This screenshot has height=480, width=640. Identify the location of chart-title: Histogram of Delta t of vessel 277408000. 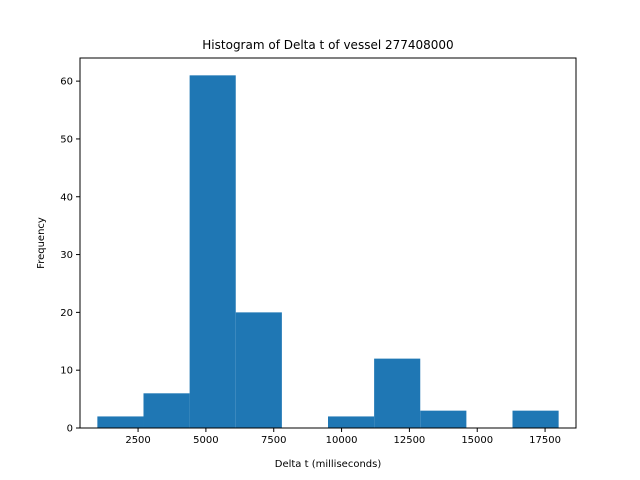
(327, 45).